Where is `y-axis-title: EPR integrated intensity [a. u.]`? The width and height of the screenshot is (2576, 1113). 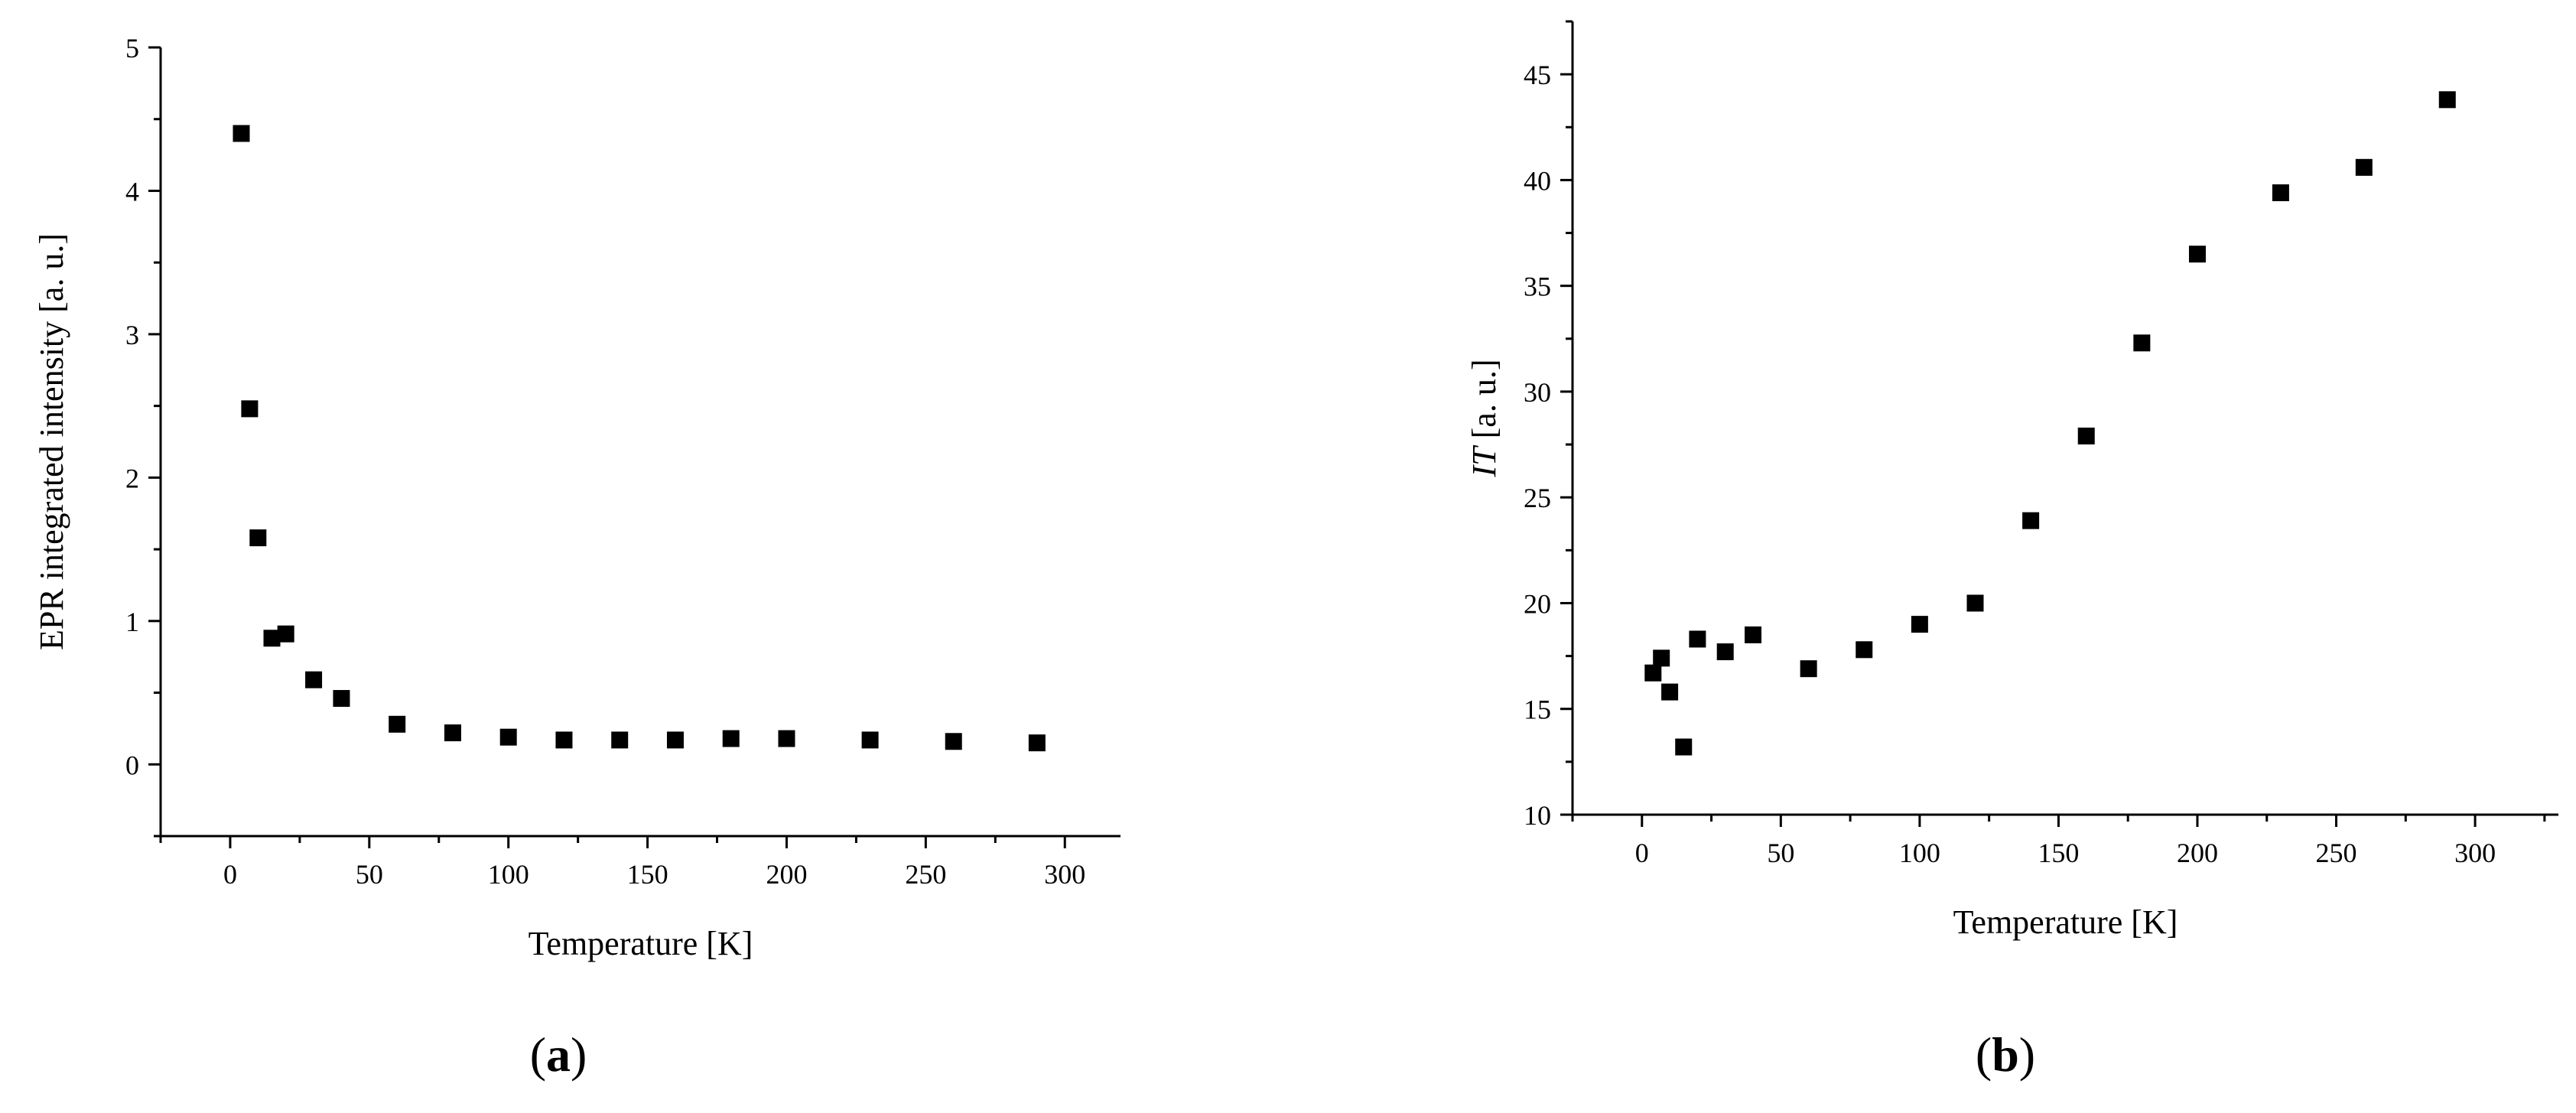 y-axis-title: EPR integrated intensity [a. u.] is located at coordinates (51, 441).